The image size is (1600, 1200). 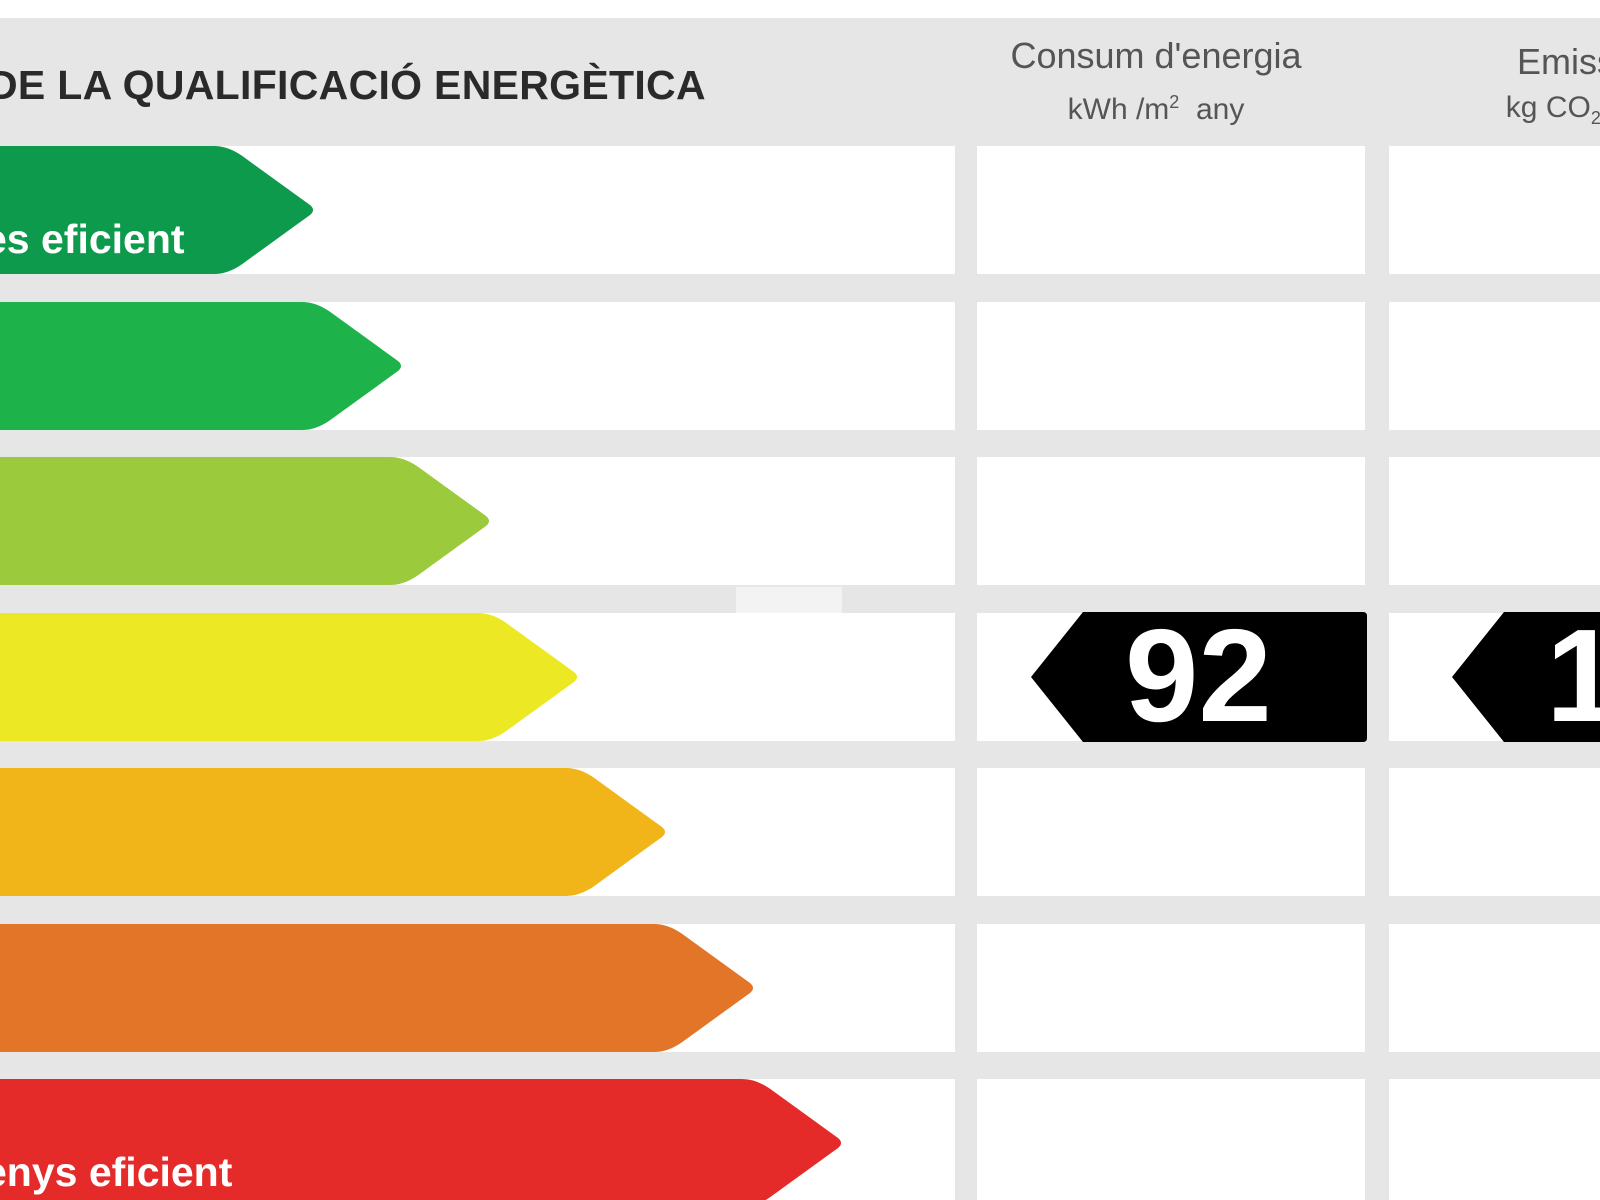 I want to click on rating-arrow: es eficient, so click(x=158, y=210).